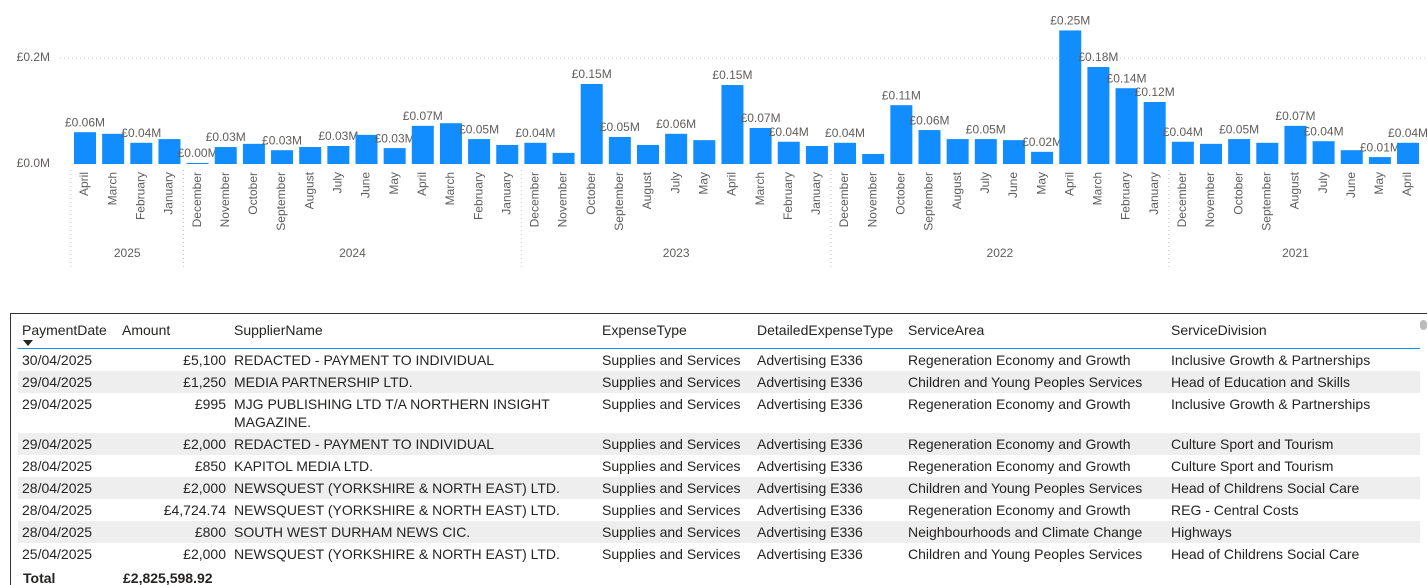  I want to click on column-header: PaymentDate, so click(68, 331).